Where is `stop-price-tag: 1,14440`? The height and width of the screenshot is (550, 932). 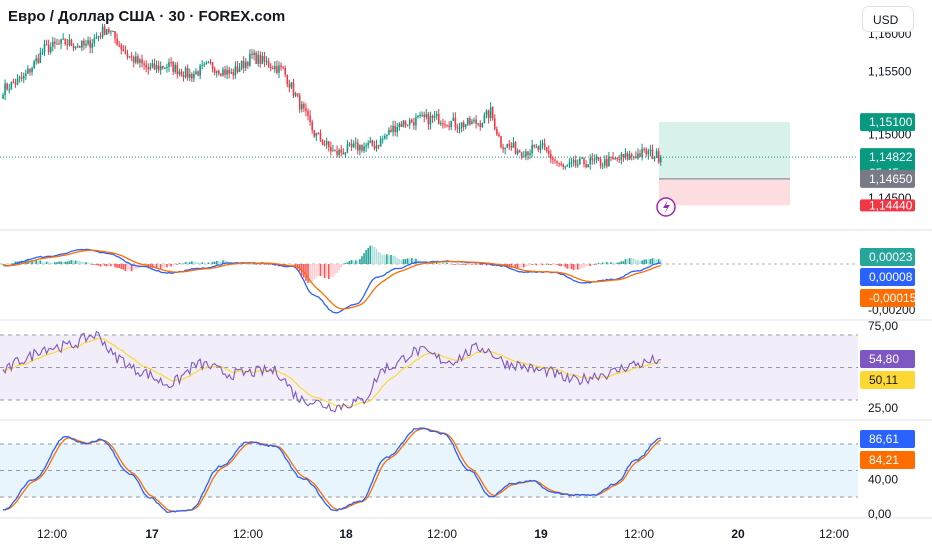 stop-price-tag: 1,14440 is located at coordinates (891, 205).